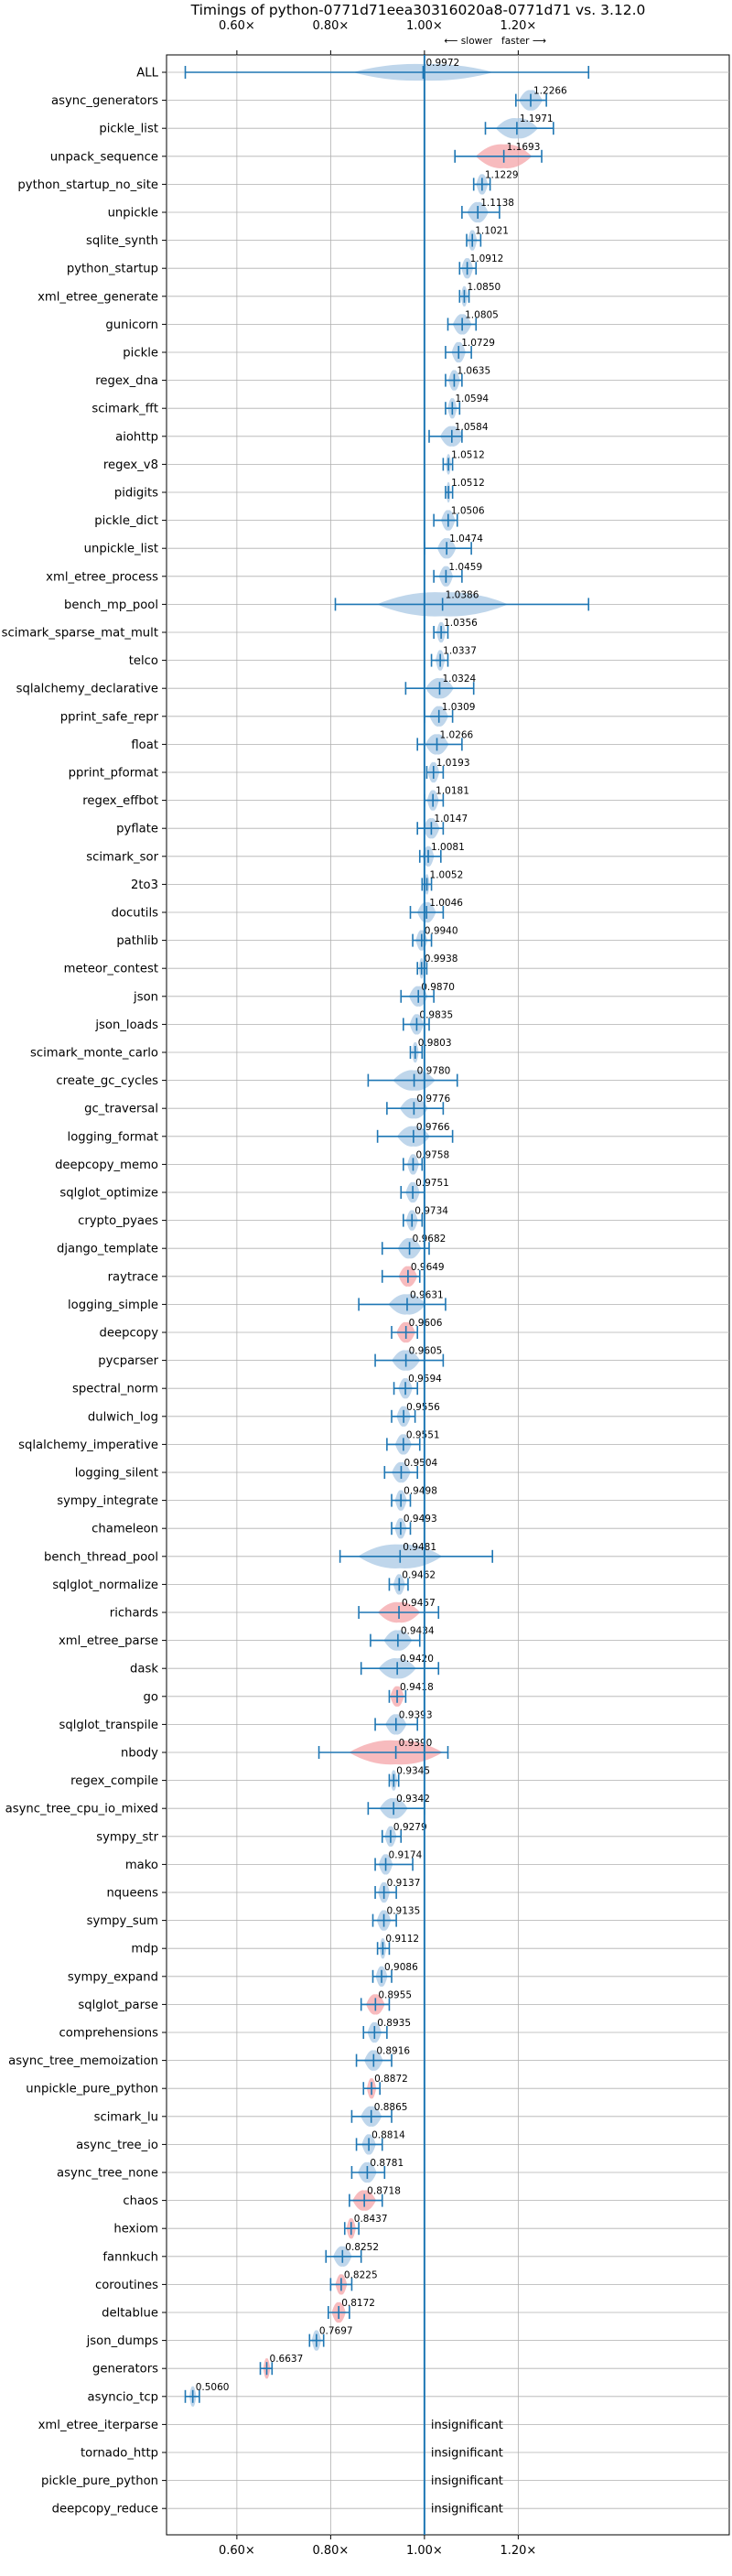 Image resolution: width=732 pixels, height=2576 pixels. What do you see at coordinates (145, 1949) in the screenshot?
I see `benchmark-label: mdp` at bounding box center [145, 1949].